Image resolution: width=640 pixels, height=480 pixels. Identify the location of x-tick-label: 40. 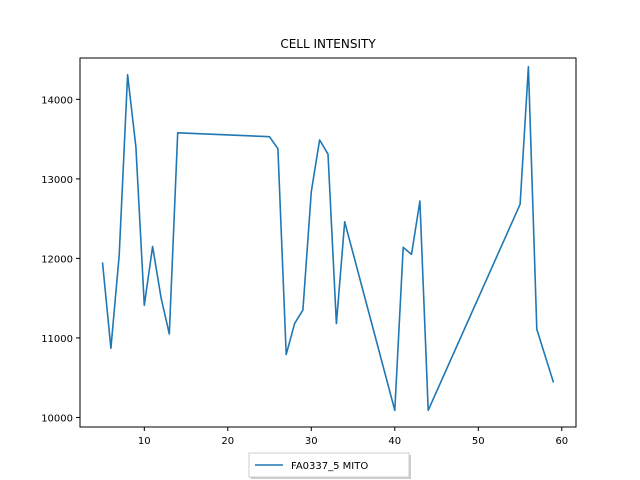
(394, 441).